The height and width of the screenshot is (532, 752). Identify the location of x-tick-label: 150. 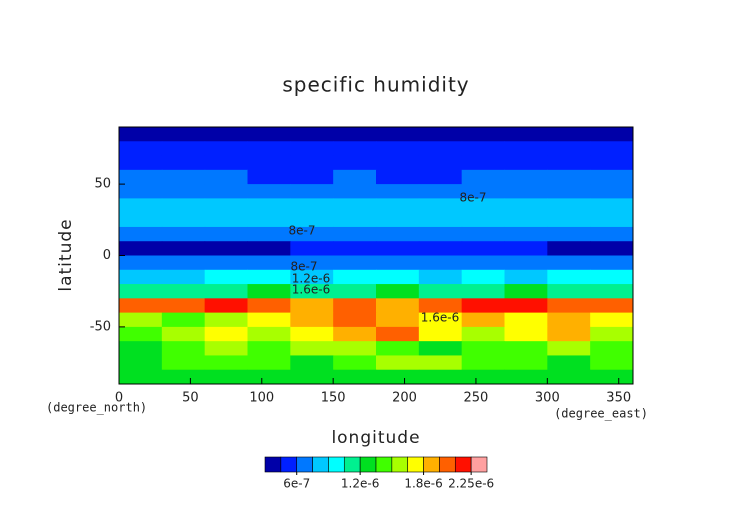
(333, 398).